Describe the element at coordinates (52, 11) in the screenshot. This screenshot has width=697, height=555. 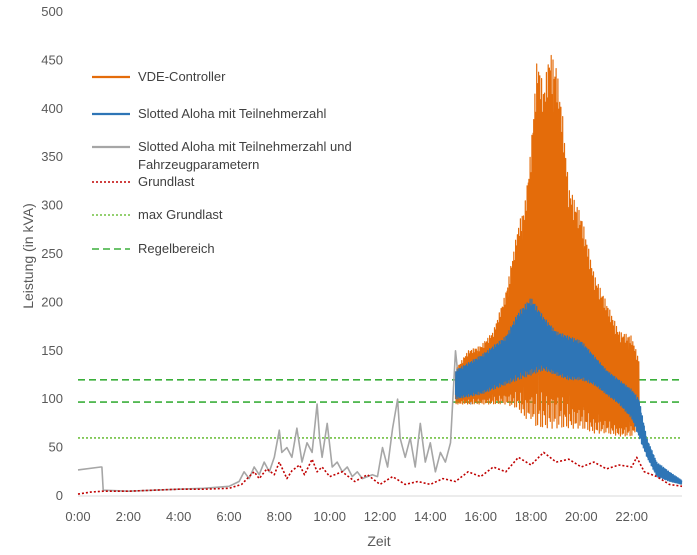
I see `y-tick-label: 500` at that location.